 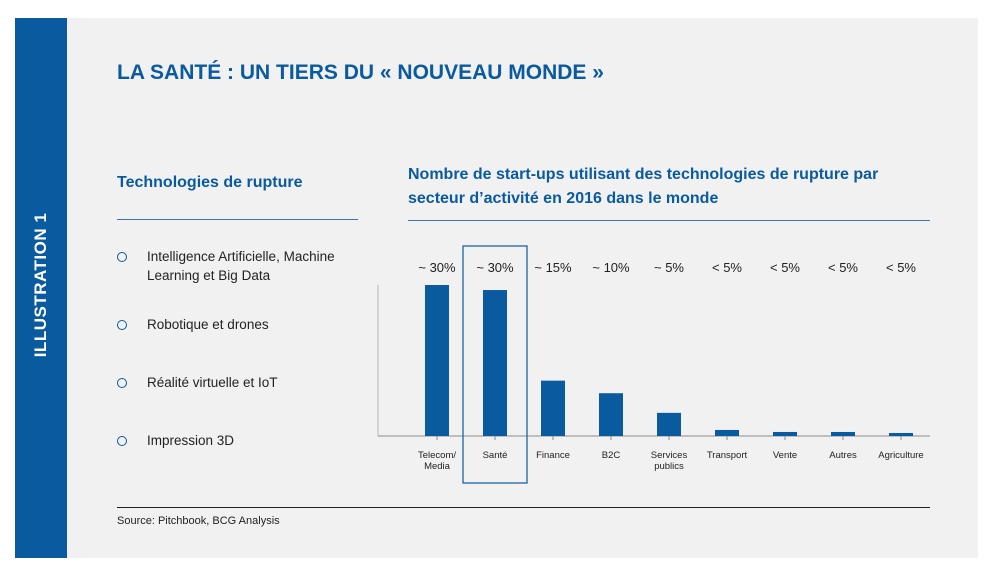 I want to click on value-label-4: ~ 5%, so click(x=669, y=267).